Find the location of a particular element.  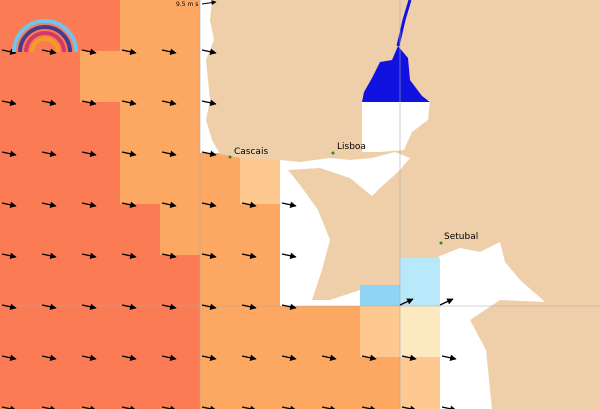

scale-arrow is located at coordinates (209, 3).